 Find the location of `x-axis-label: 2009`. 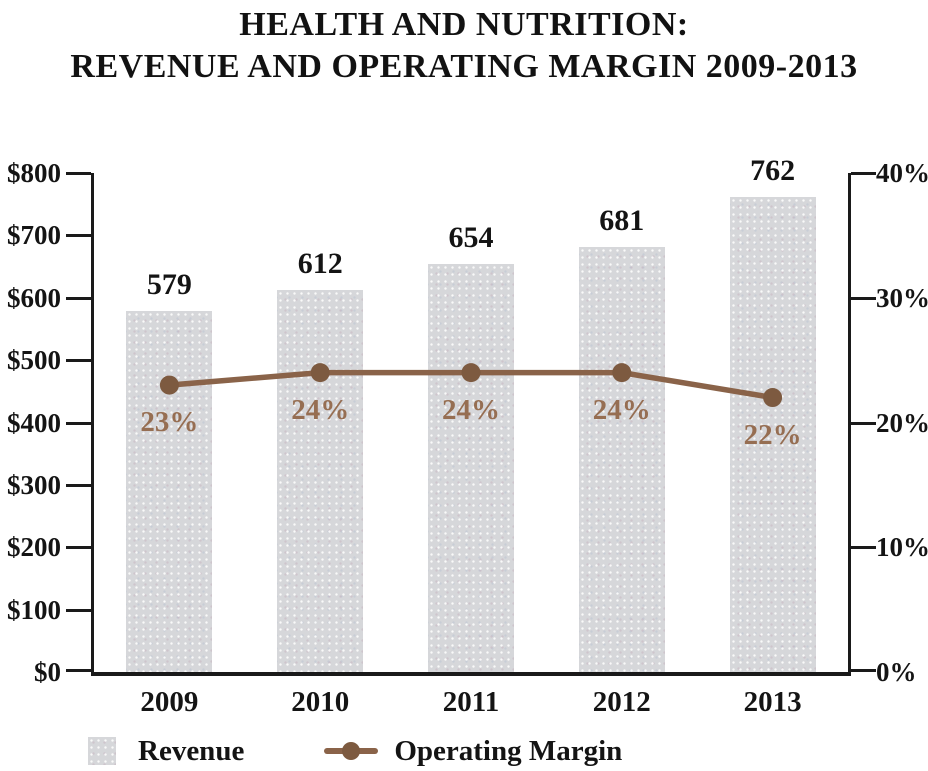

x-axis-label: 2009 is located at coordinates (169, 702).